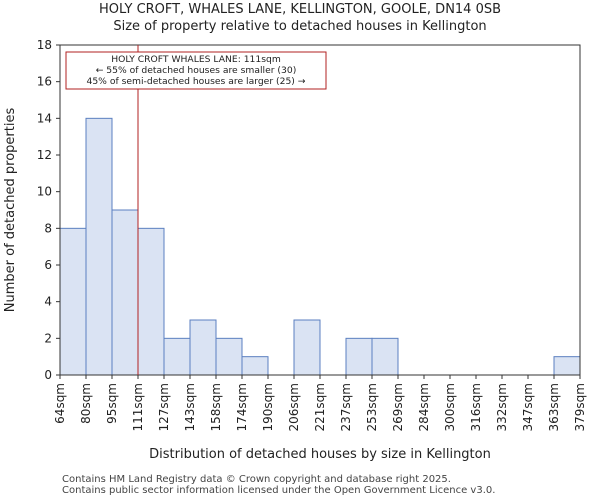  What do you see at coordinates (125, 292) in the screenshot?
I see `bar-95sqm` at bounding box center [125, 292].